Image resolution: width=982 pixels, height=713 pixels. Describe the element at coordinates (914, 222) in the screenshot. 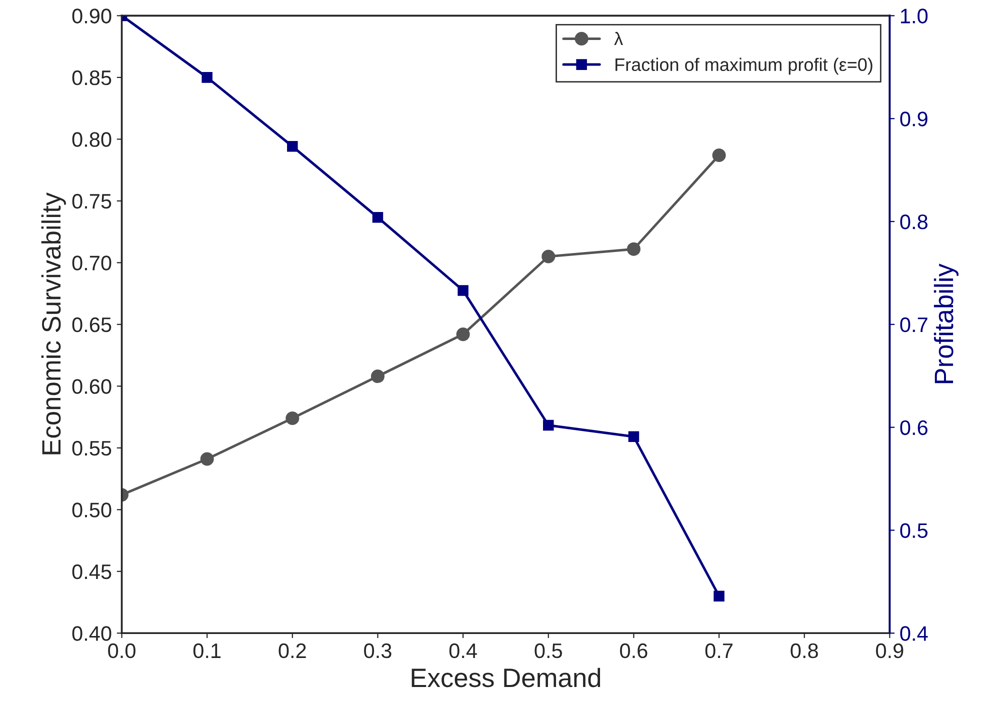

I see `y2-tick-label: 0.8` at that location.